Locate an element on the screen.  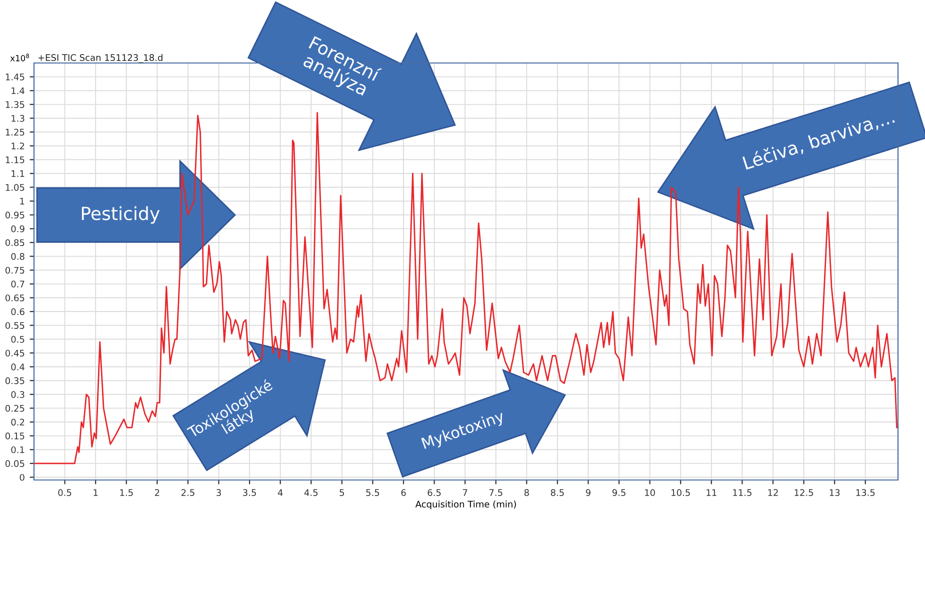
x-tick-label: 13 is located at coordinates (835, 492).